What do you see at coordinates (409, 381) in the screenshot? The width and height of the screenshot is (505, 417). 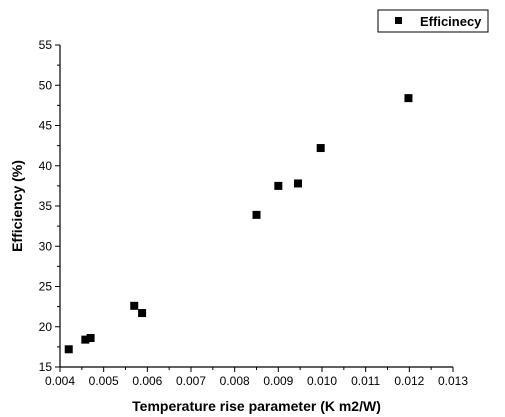 I see `x-tick-label: 0.012` at bounding box center [409, 381].